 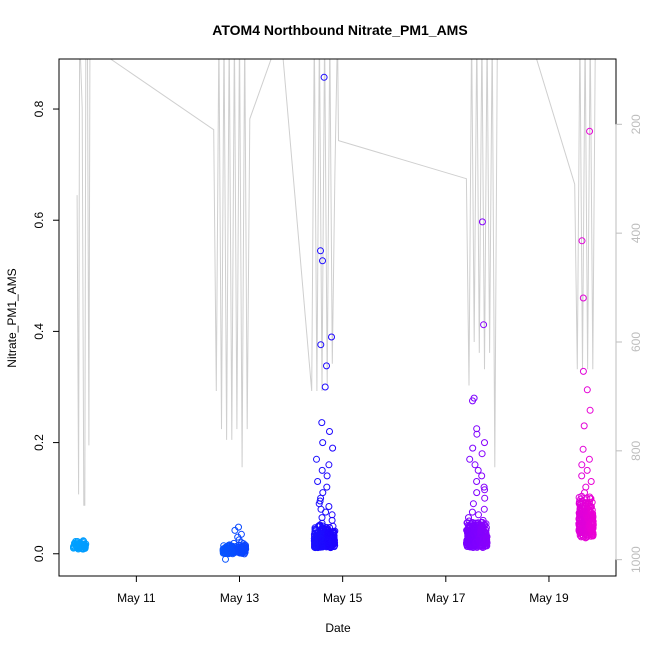 I want to click on y2-tick-label-4: 1000, so click(x=636, y=559).